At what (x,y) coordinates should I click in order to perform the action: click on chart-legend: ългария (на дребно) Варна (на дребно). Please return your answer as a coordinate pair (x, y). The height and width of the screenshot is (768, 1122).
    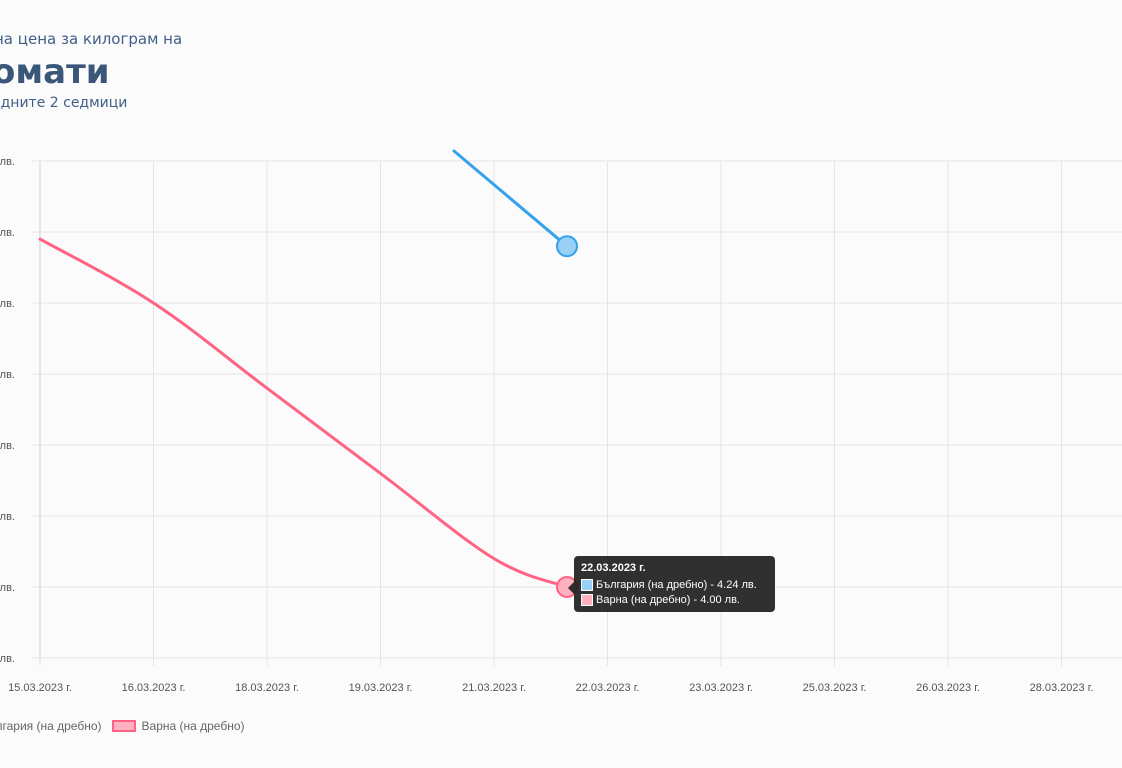
    Looking at the image, I should click on (122, 726).